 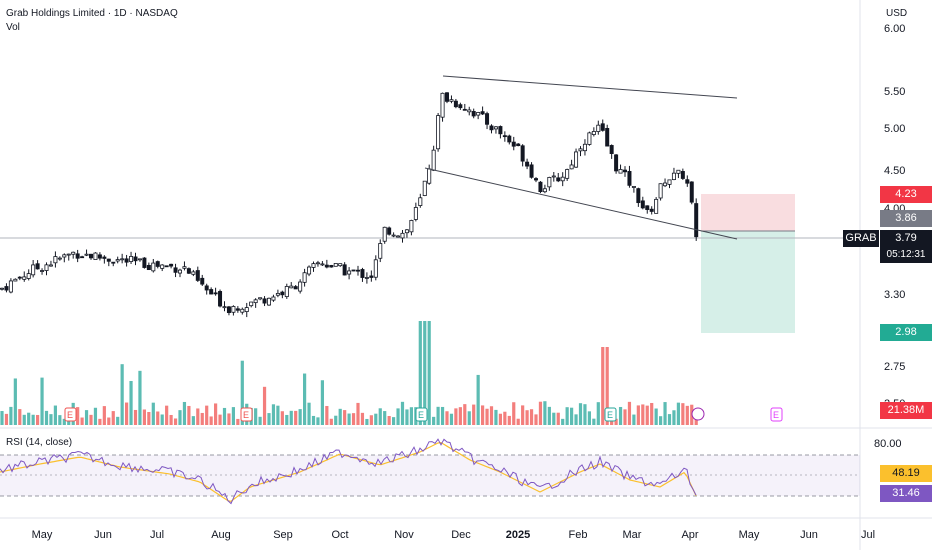 I want to click on rsi-band, so click(x=430, y=475).